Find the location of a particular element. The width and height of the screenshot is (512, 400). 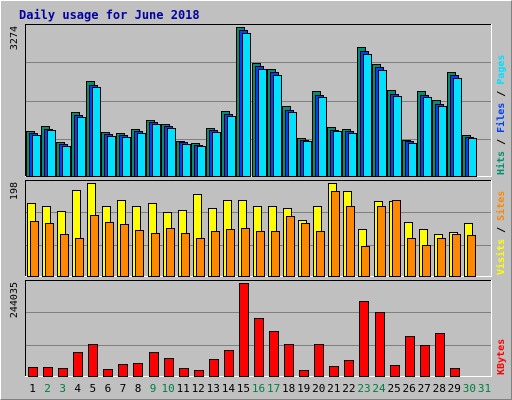

side-label-part: Pages is located at coordinates (501, 70).